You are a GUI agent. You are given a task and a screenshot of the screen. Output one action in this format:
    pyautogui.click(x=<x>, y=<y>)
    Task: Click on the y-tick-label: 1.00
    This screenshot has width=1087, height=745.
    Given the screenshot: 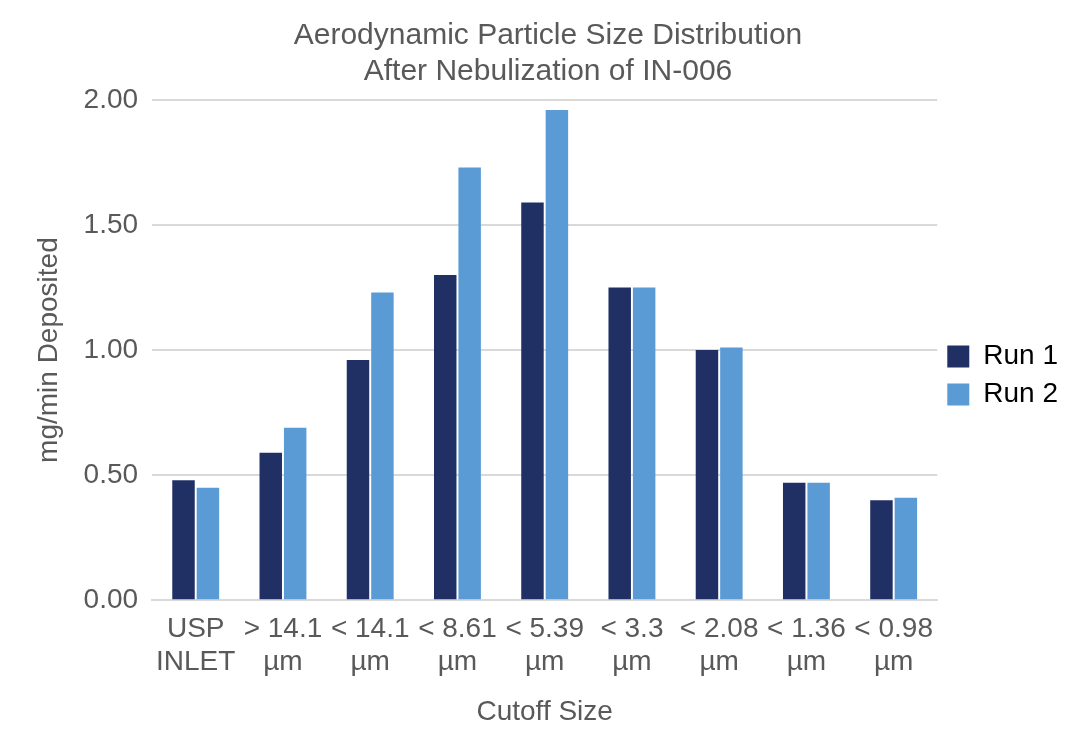 What is the action you would take?
    pyautogui.click(x=111, y=348)
    